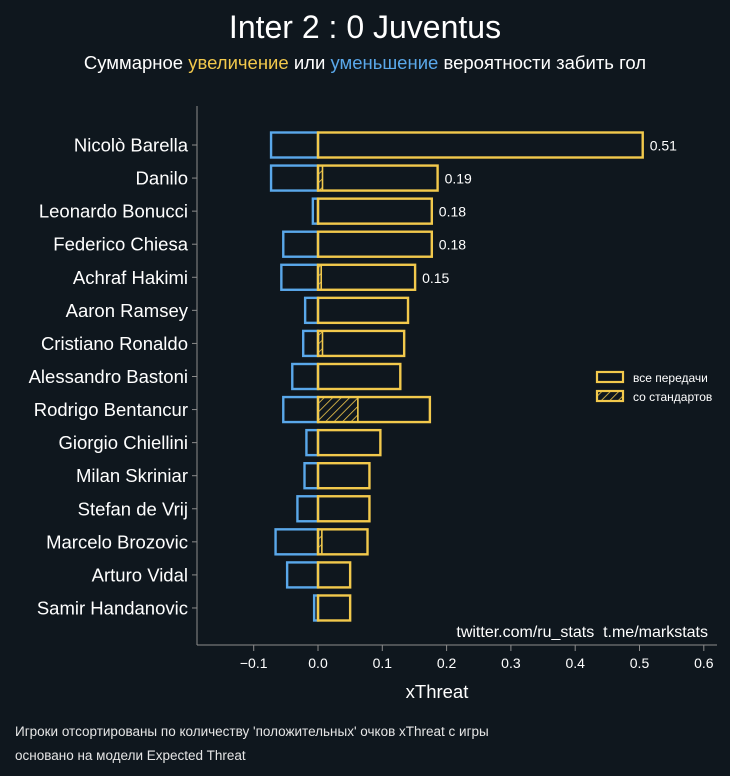 The image size is (730, 776). Describe the element at coordinates (294, 145) in the screenshot. I see `bar-decrease-nicolo-barella` at that location.